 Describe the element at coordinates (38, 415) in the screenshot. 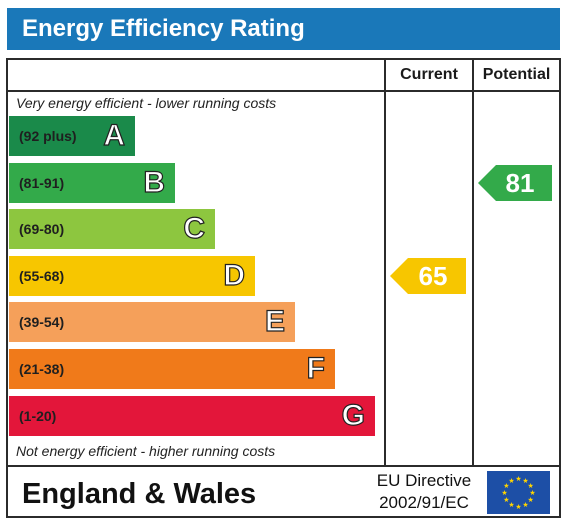

I see `band-range-label: (1-20)` at that location.